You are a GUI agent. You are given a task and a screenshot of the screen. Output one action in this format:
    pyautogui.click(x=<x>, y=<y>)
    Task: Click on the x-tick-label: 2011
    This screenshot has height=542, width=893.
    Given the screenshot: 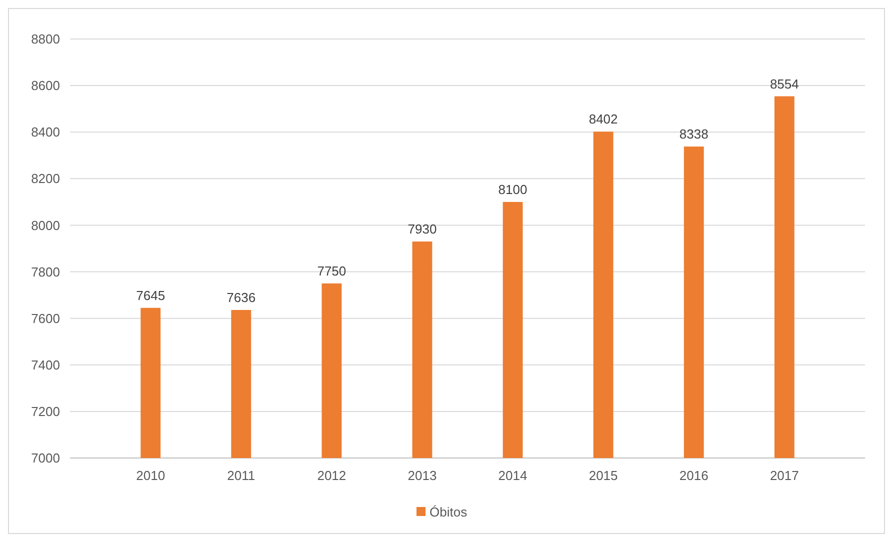 What is the action you would take?
    pyautogui.click(x=241, y=475)
    